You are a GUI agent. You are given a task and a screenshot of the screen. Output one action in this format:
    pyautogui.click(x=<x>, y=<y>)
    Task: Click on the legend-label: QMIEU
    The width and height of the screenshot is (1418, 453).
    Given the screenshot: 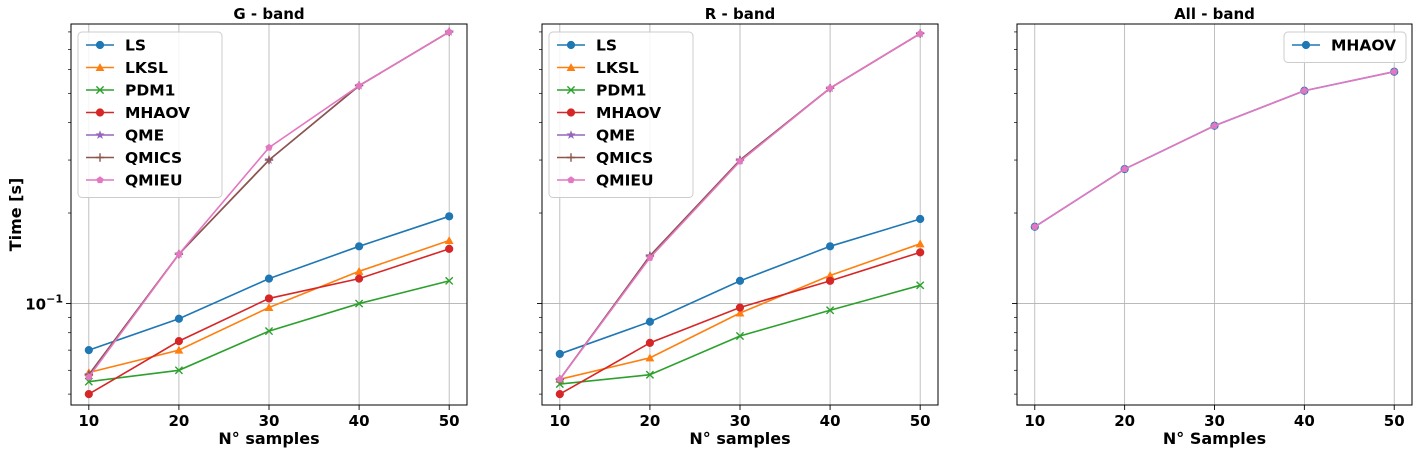 What is the action you would take?
    pyautogui.click(x=154, y=181)
    